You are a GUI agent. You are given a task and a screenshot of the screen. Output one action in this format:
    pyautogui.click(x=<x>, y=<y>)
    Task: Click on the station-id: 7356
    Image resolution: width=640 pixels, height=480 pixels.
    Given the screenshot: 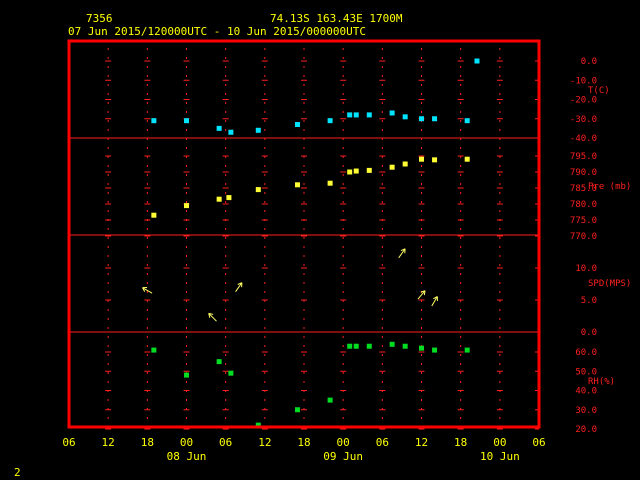 What is the action you would take?
    pyautogui.click(x=99, y=18)
    